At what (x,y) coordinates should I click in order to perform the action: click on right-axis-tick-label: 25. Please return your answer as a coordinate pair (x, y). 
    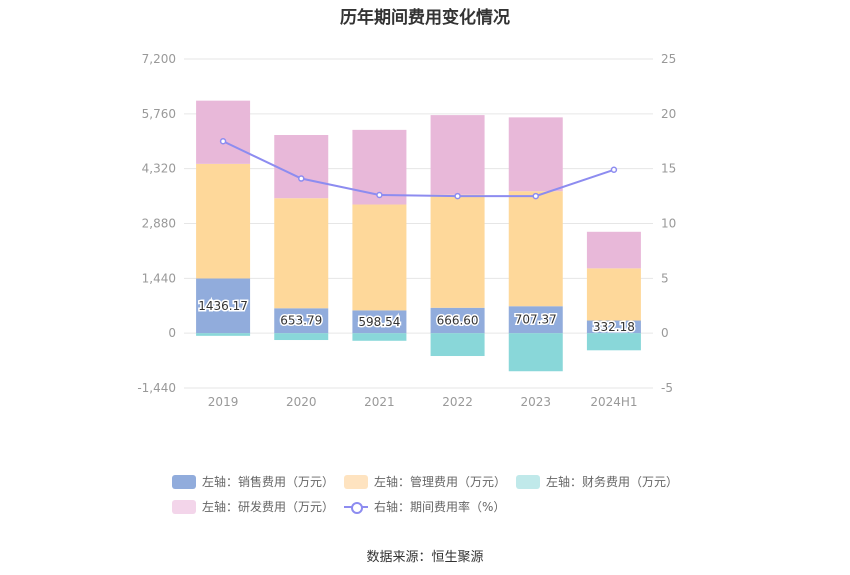
    Looking at the image, I should click on (668, 59).